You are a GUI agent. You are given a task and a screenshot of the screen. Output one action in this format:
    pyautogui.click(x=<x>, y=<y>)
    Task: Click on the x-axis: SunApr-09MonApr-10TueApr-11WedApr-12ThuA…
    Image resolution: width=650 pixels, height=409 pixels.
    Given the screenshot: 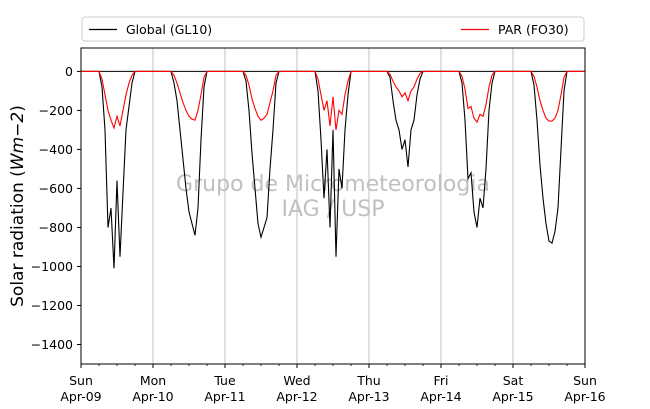 What is the action you would take?
    pyautogui.click(x=333, y=384)
    